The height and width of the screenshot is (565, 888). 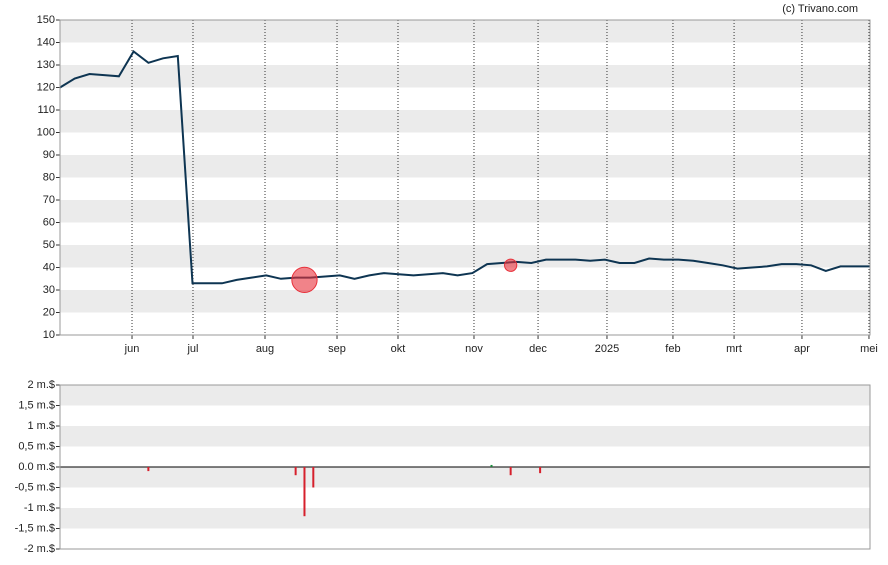 I want to click on x-tick-label: nov, so click(x=474, y=349).